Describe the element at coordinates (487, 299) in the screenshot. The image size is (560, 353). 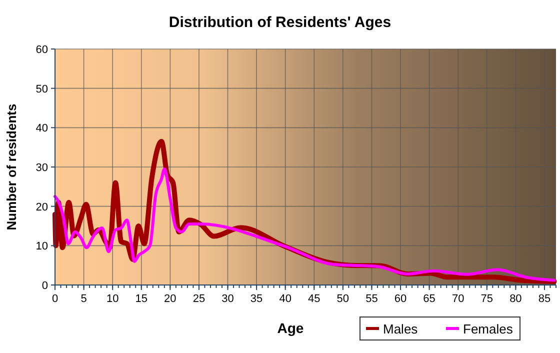
I see `x-tick-label: 75` at that location.